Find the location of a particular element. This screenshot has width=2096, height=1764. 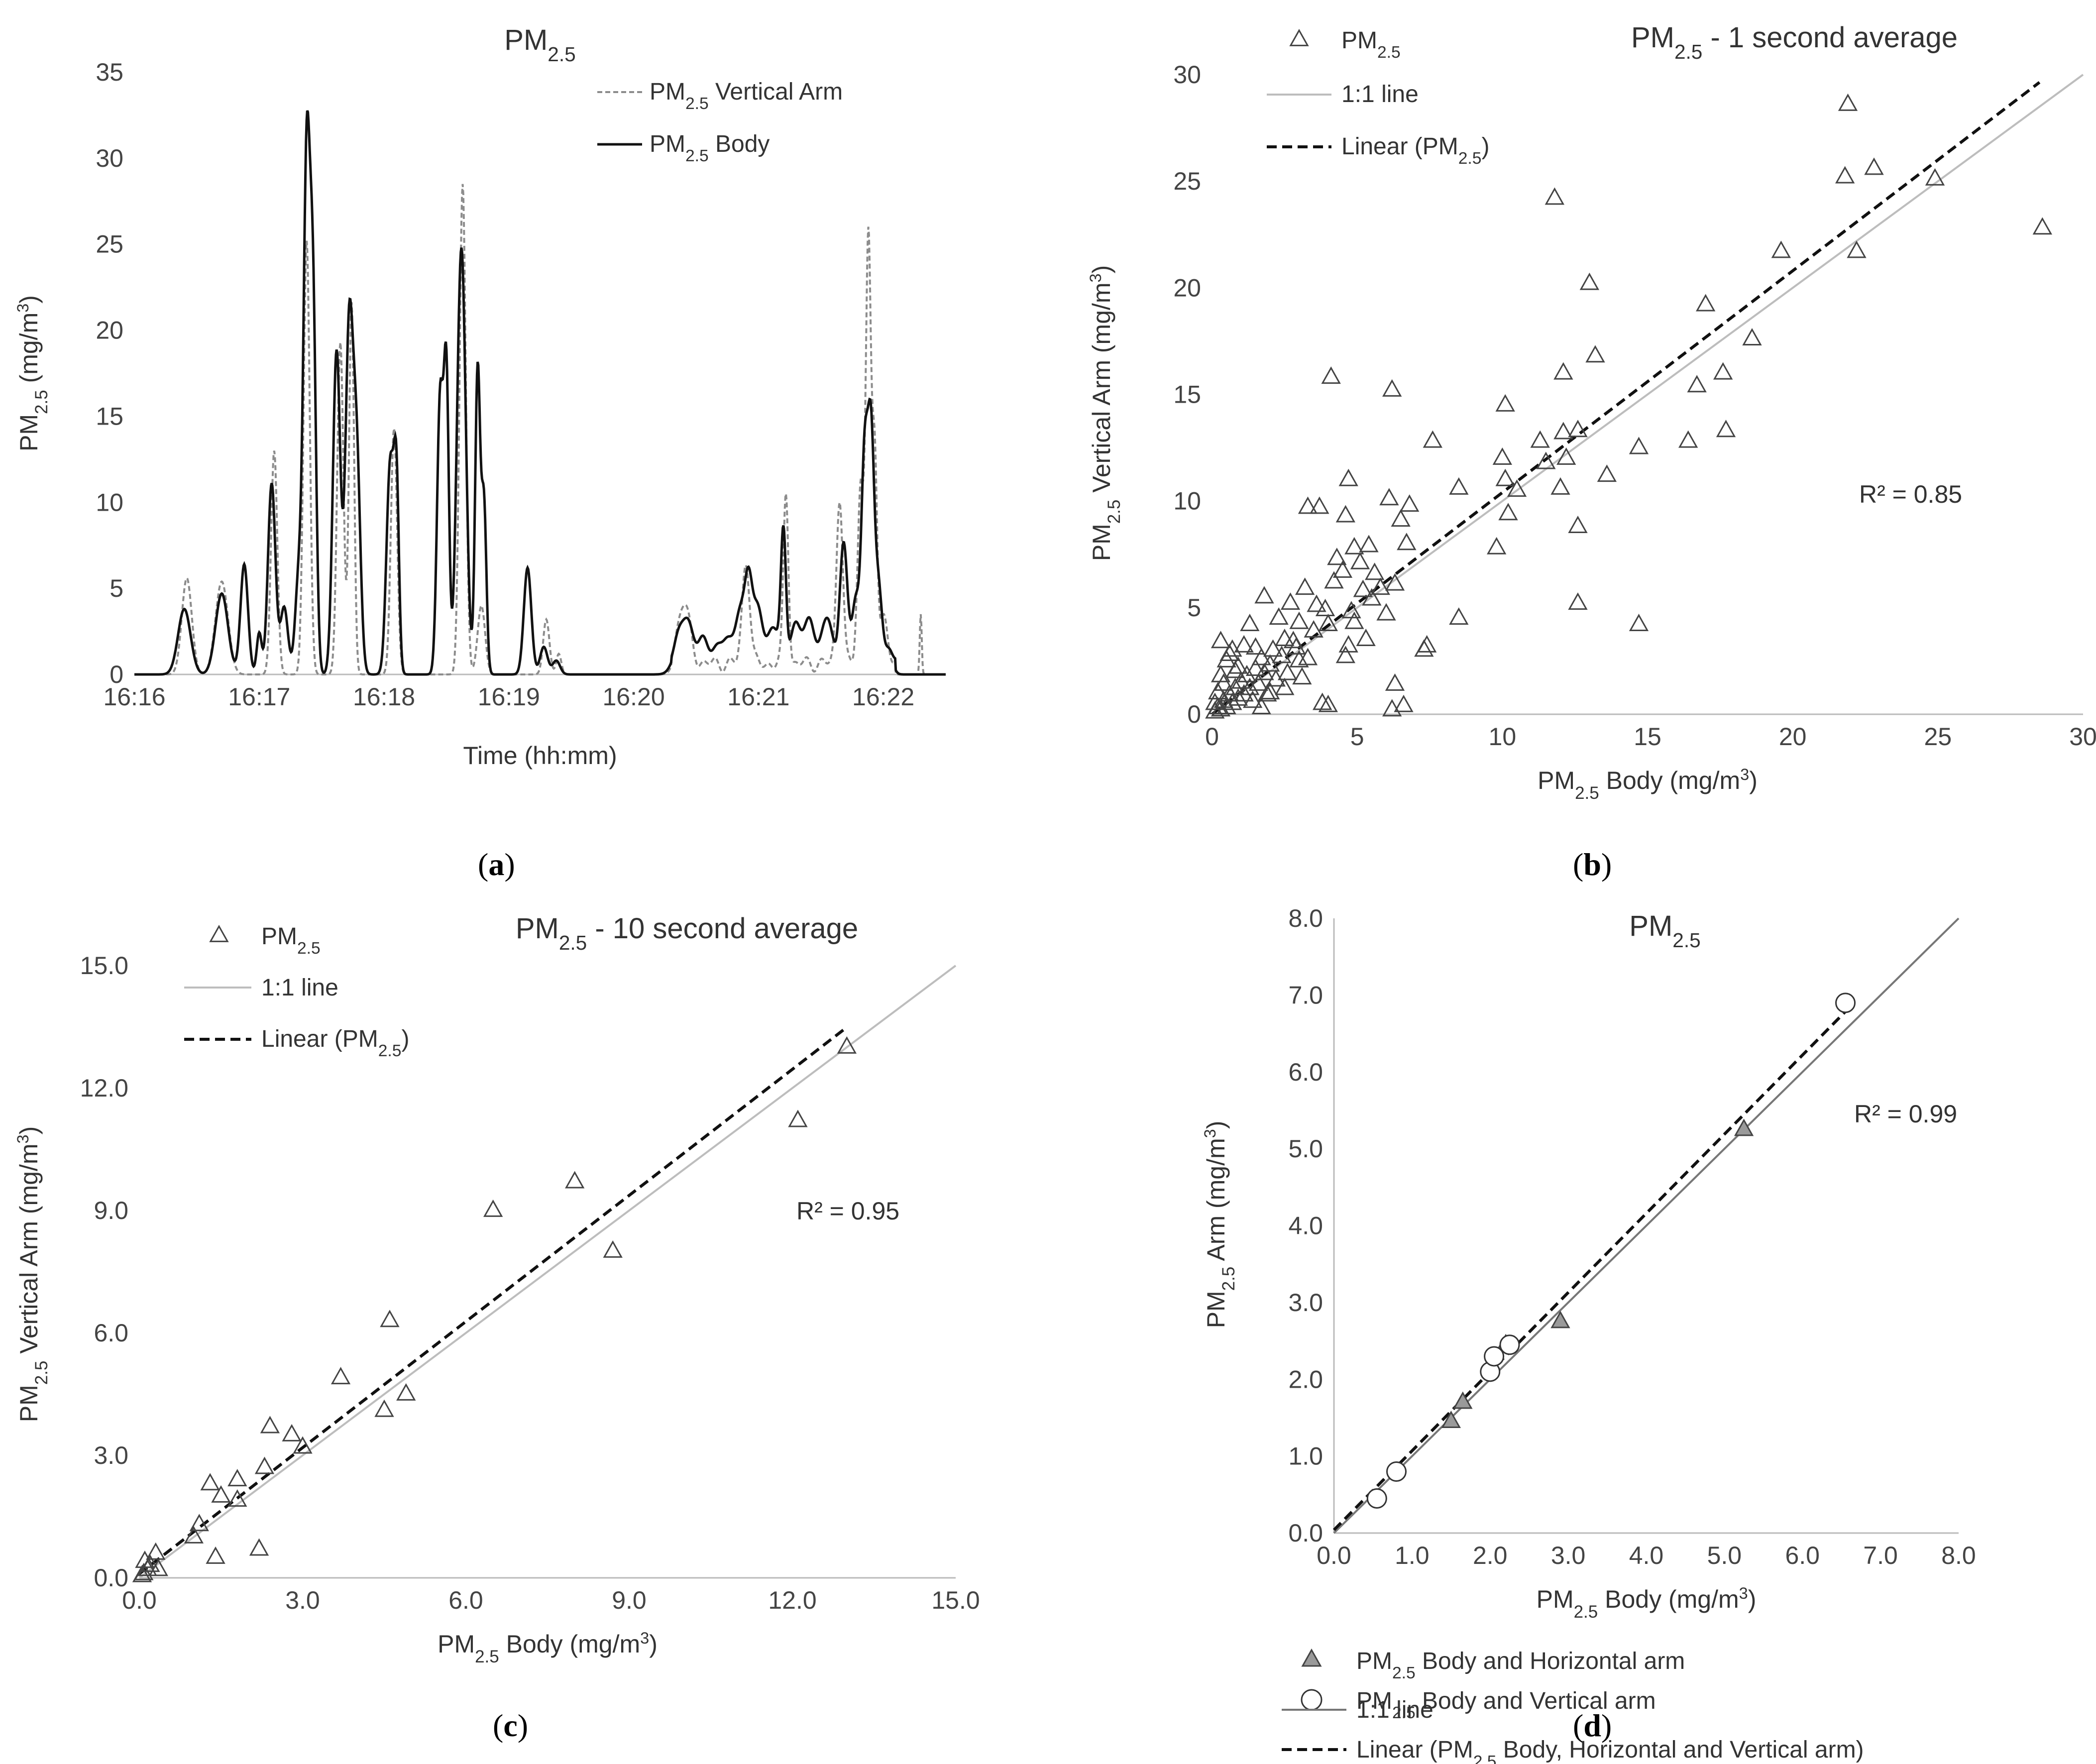

y-tick-label: 12.0 is located at coordinates (104, 1088).